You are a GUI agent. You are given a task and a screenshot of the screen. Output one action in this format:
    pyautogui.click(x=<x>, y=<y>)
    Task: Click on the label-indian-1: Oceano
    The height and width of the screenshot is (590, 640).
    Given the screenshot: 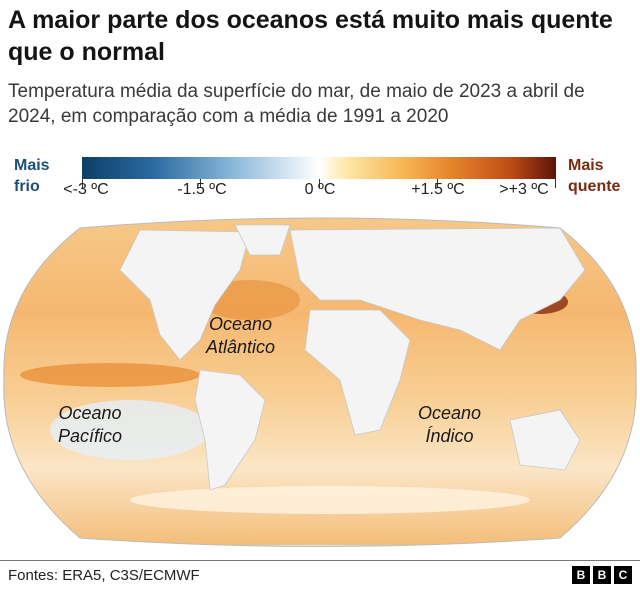 What is the action you would take?
    pyautogui.click(x=450, y=413)
    